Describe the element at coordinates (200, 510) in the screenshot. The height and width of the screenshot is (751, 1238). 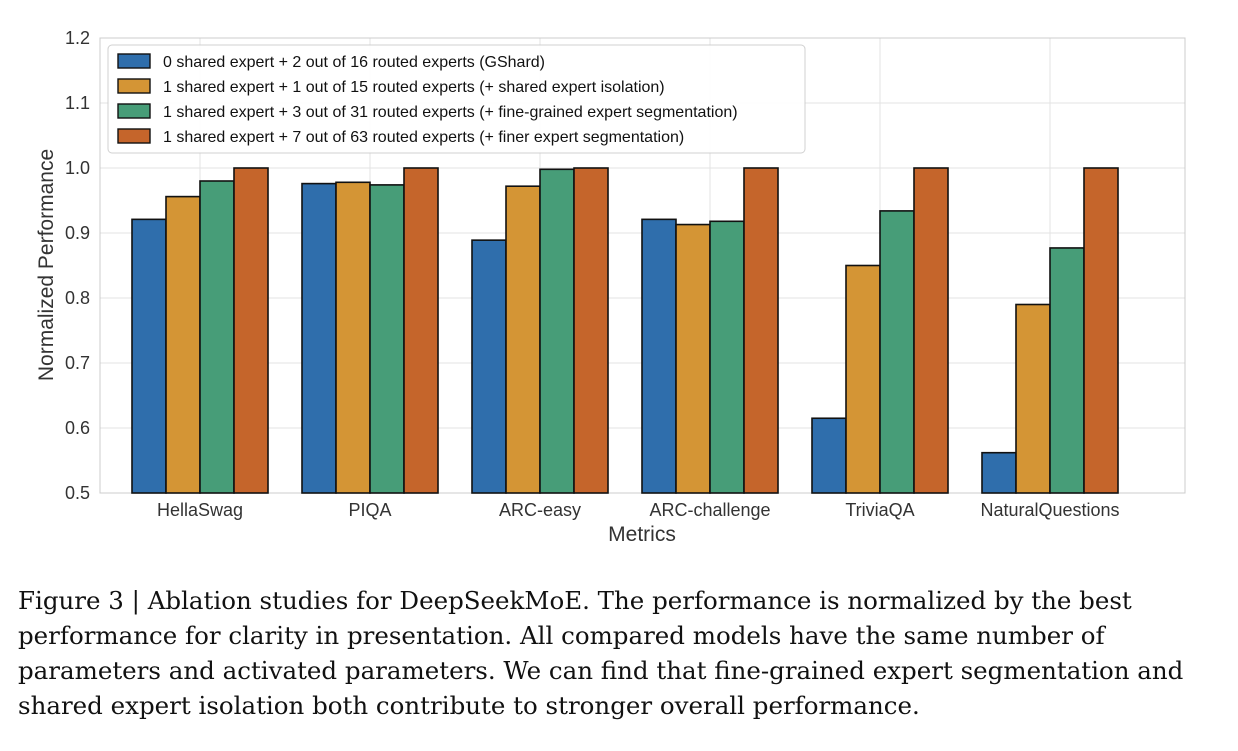
I see `x-tick-label: HellaSwag` at that location.